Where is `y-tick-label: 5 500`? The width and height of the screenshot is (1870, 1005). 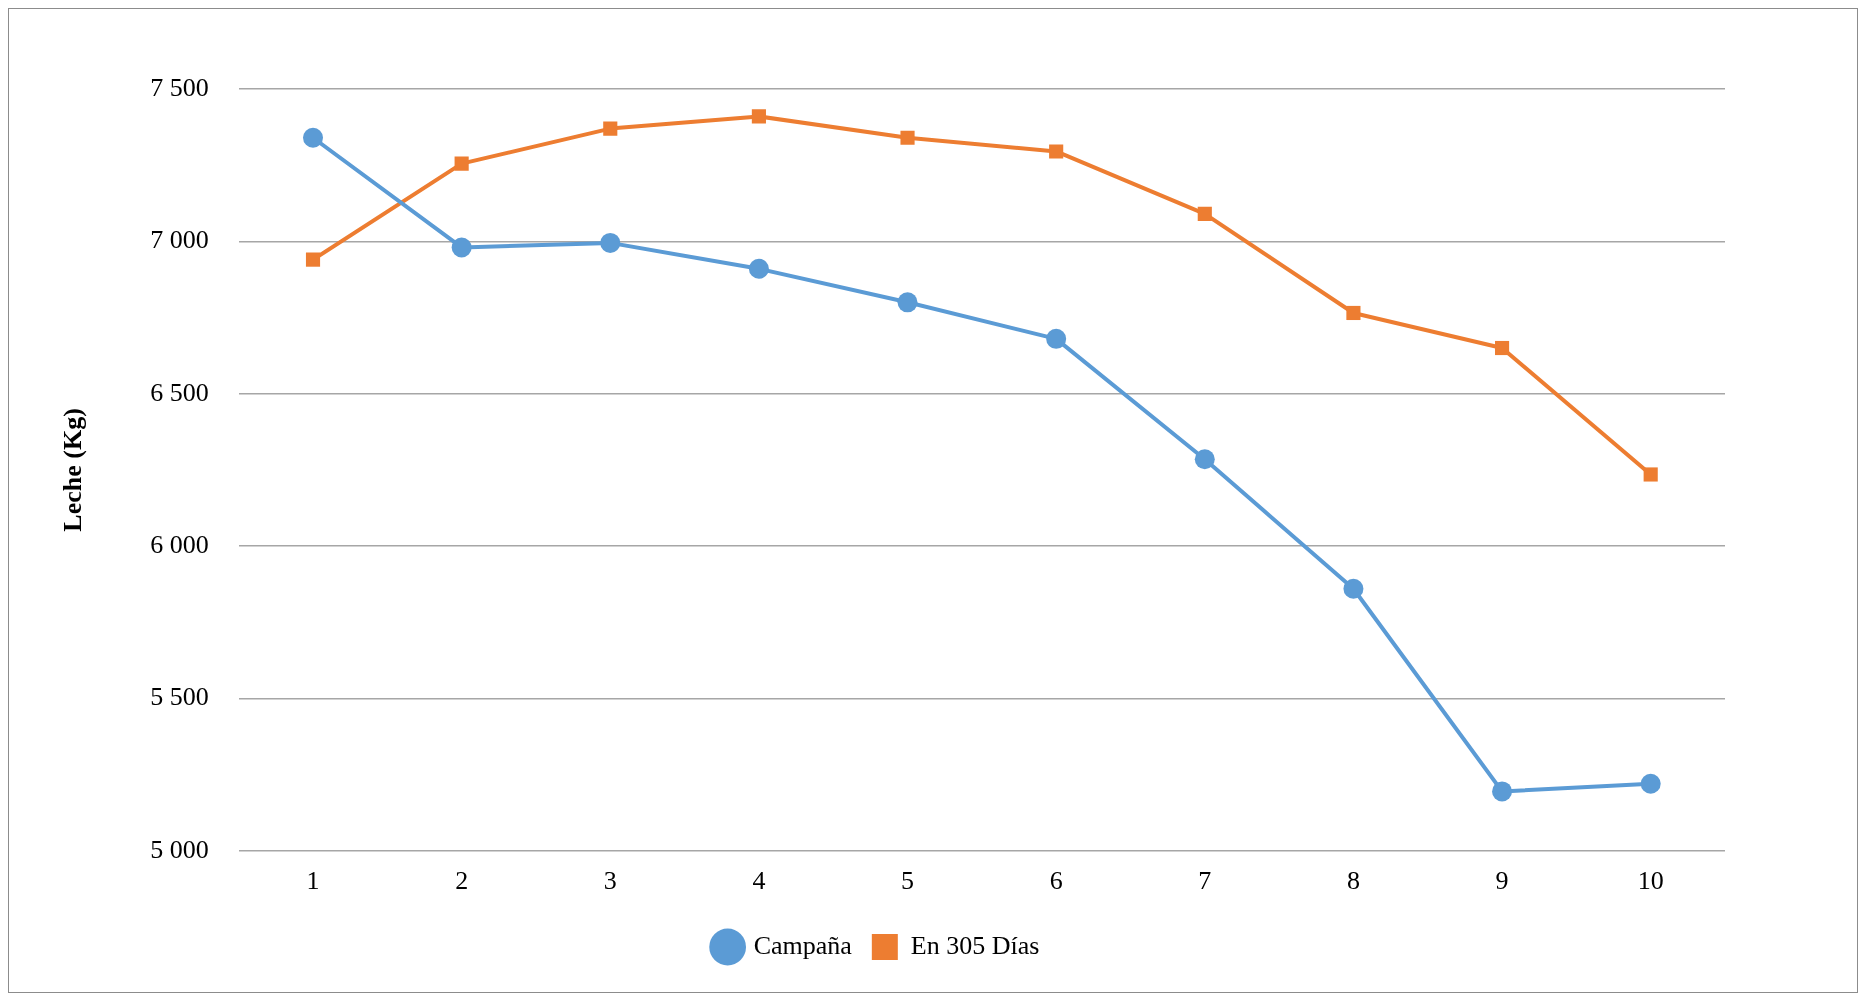 y-tick-label: 5 500 is located at coordinates (179, 697).